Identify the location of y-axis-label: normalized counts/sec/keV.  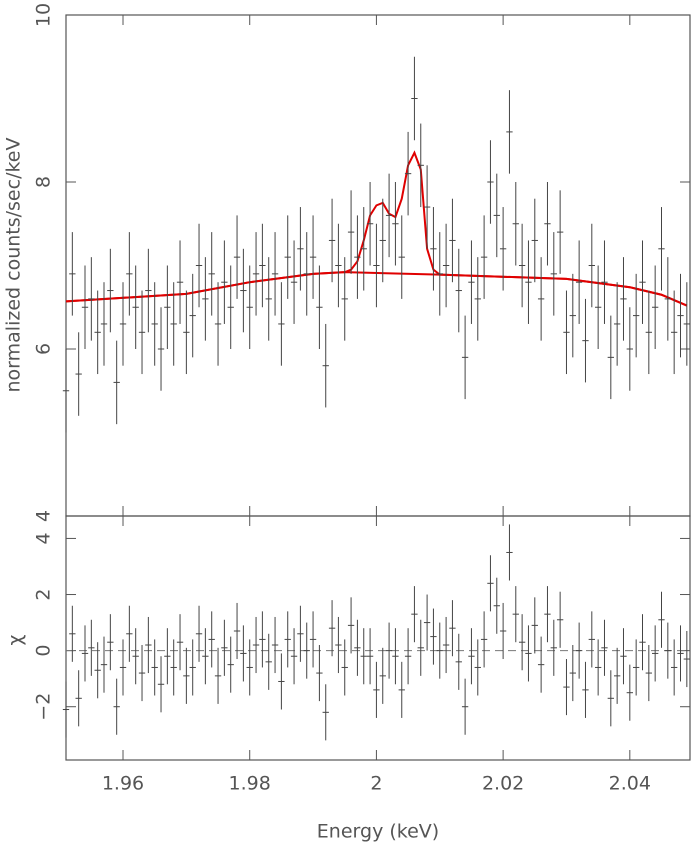
(14, 265).